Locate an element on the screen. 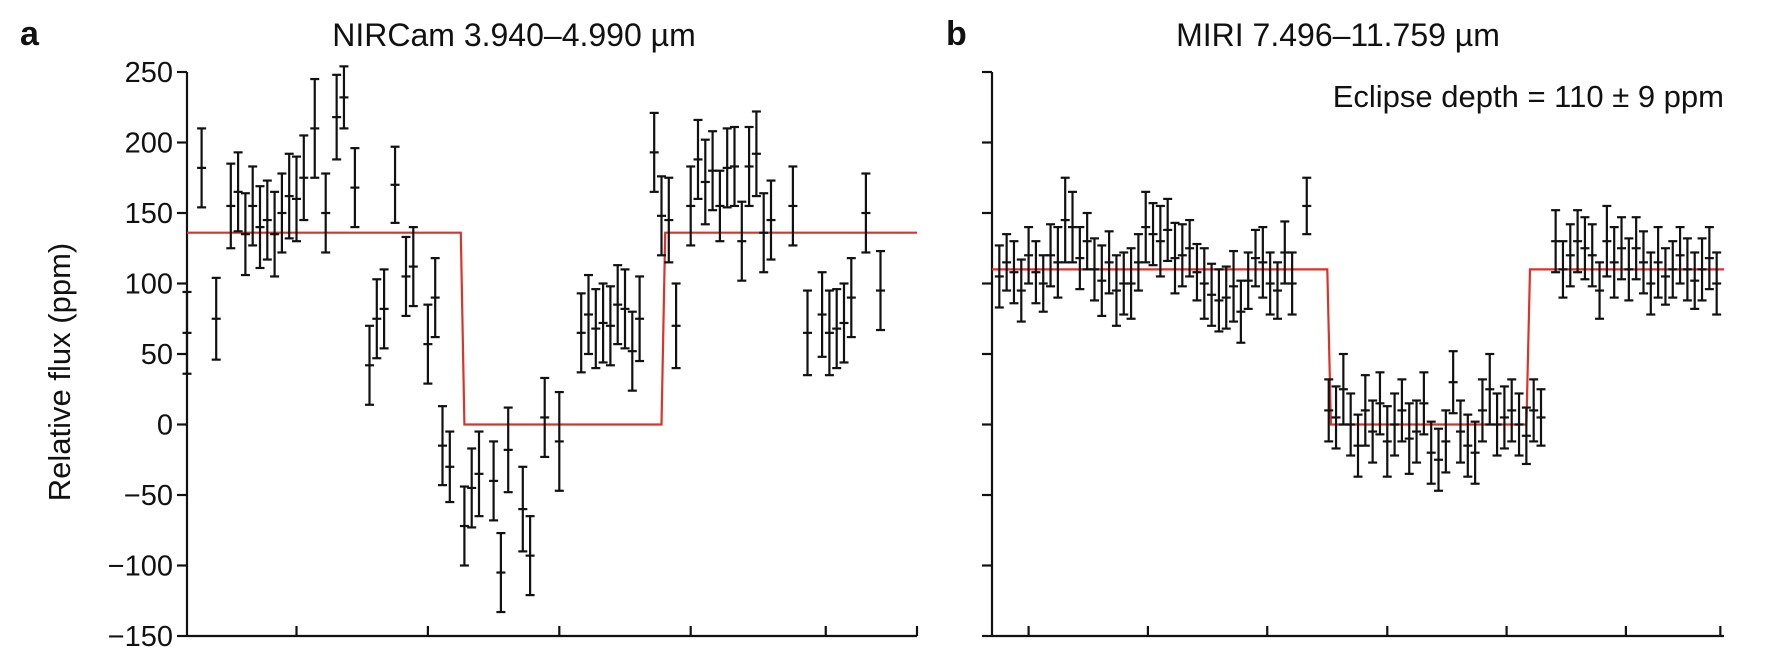  y-tick-label: 0 is located at coordinates (165, 426).